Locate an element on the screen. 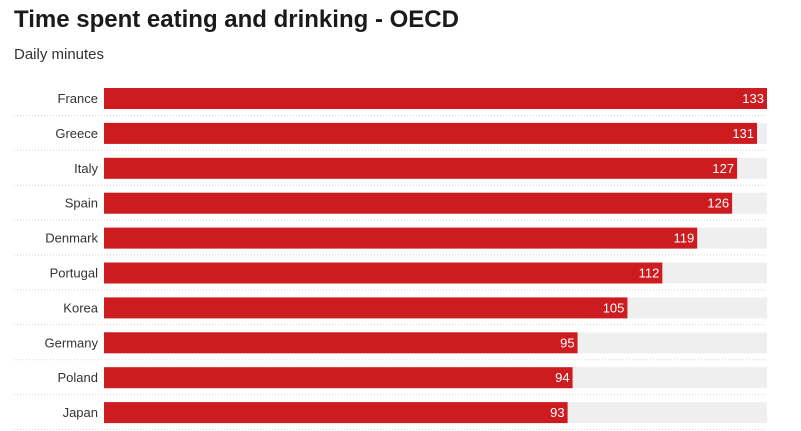  value-label: 133 is located at coordinates (753, 98).